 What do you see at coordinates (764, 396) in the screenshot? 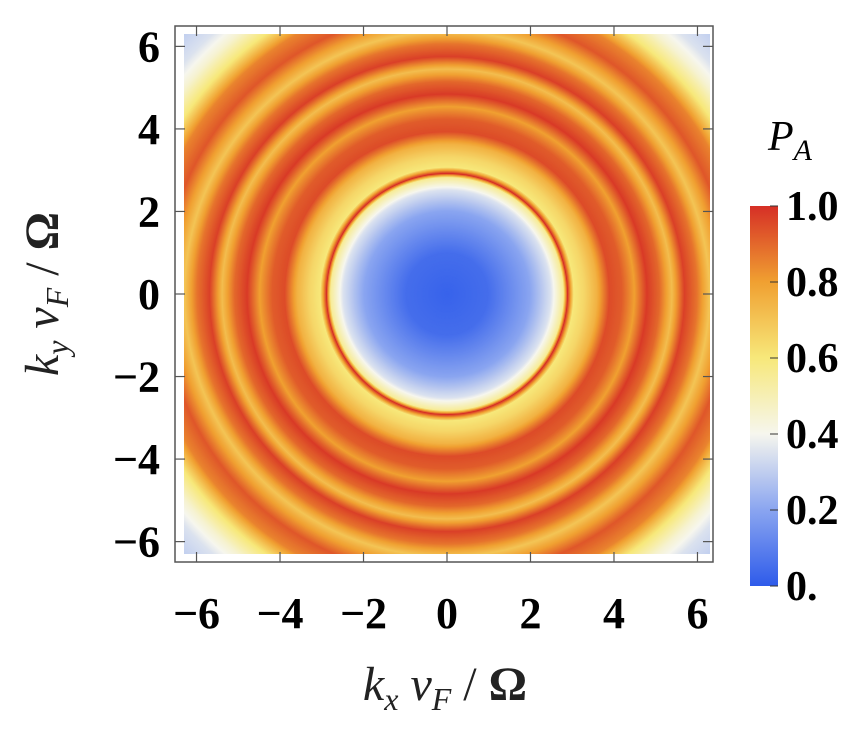
I see `colorbar` at bounding box center [764, 396].